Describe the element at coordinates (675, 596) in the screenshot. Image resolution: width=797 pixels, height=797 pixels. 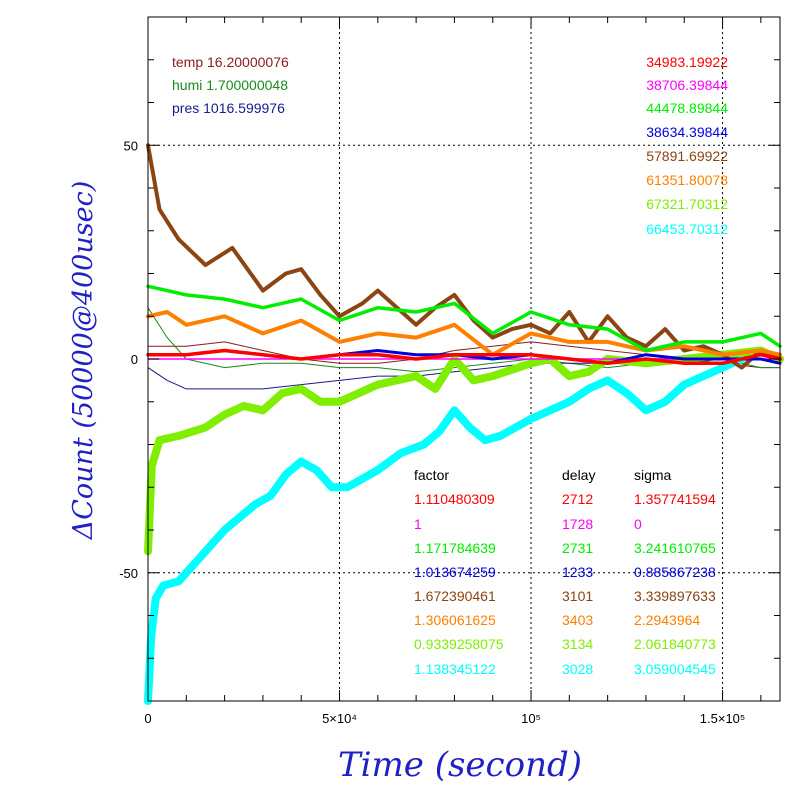
I see `sigma-cell-5: 3.339897633` at that location.